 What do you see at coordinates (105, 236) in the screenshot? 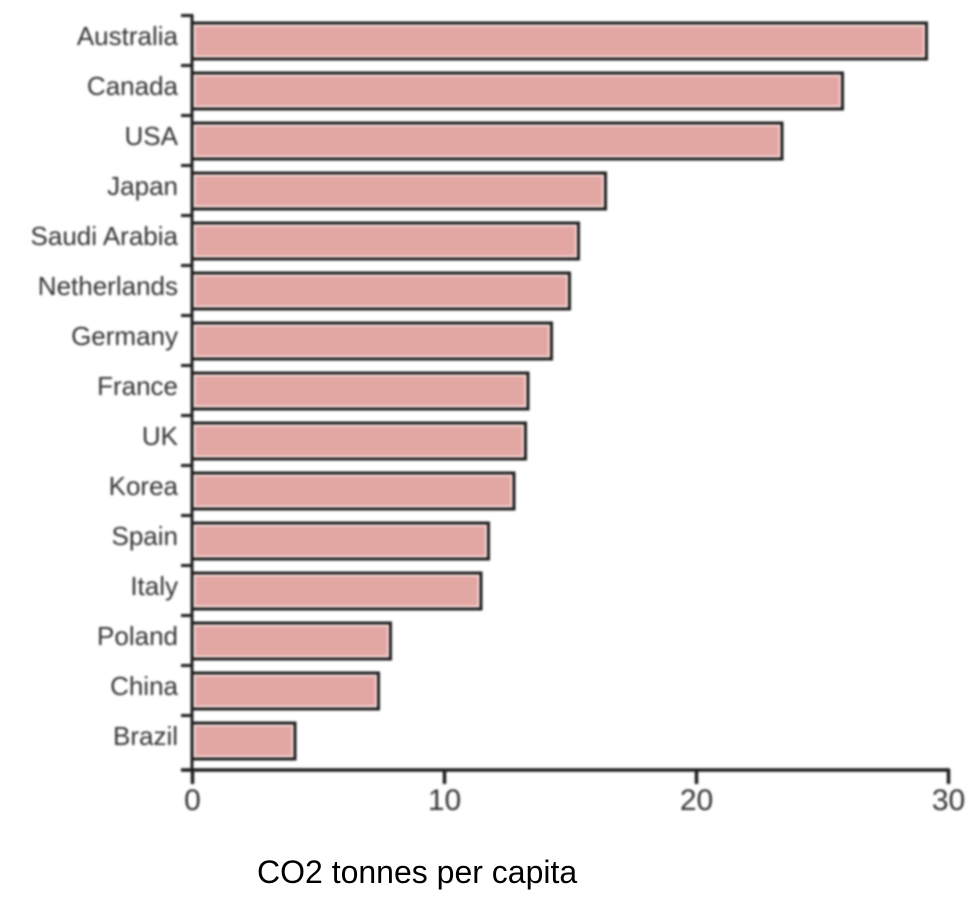
I see `svg-text: Saudi Arabia` at bounding box center [105, 236].